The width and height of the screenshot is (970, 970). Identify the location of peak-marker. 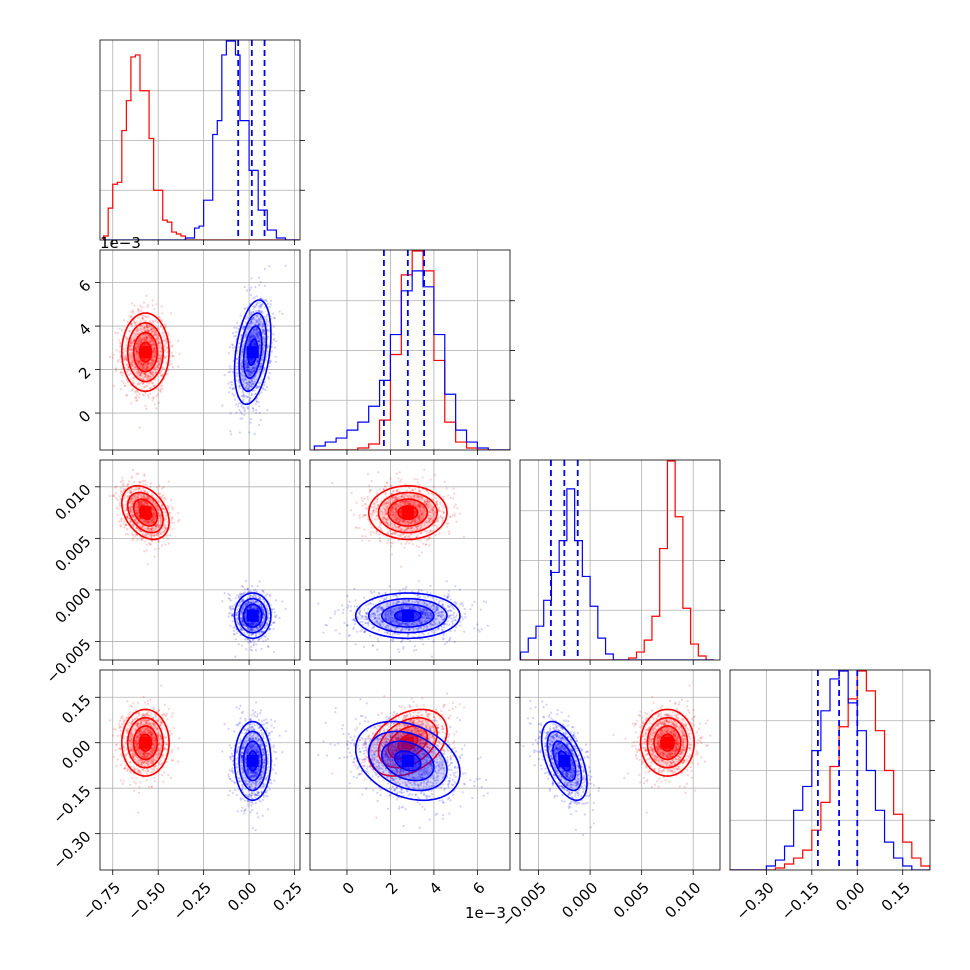
(252, 352).